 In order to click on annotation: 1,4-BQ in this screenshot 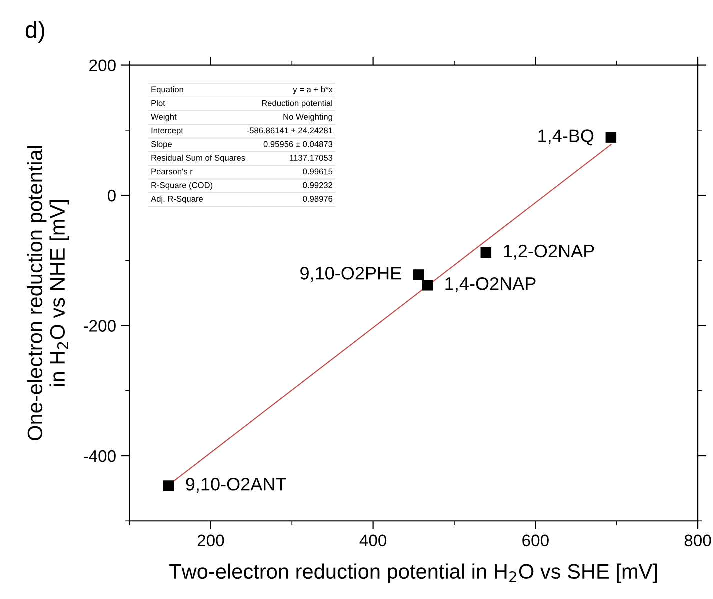, I will do `click(566, 138)`.